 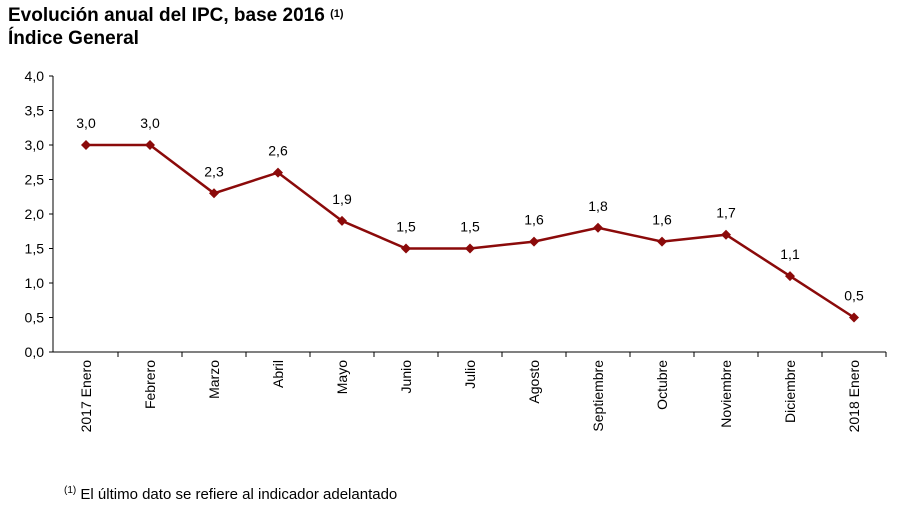 I want to click on x-tick-label: Marzo, so click(x=214, y=379).